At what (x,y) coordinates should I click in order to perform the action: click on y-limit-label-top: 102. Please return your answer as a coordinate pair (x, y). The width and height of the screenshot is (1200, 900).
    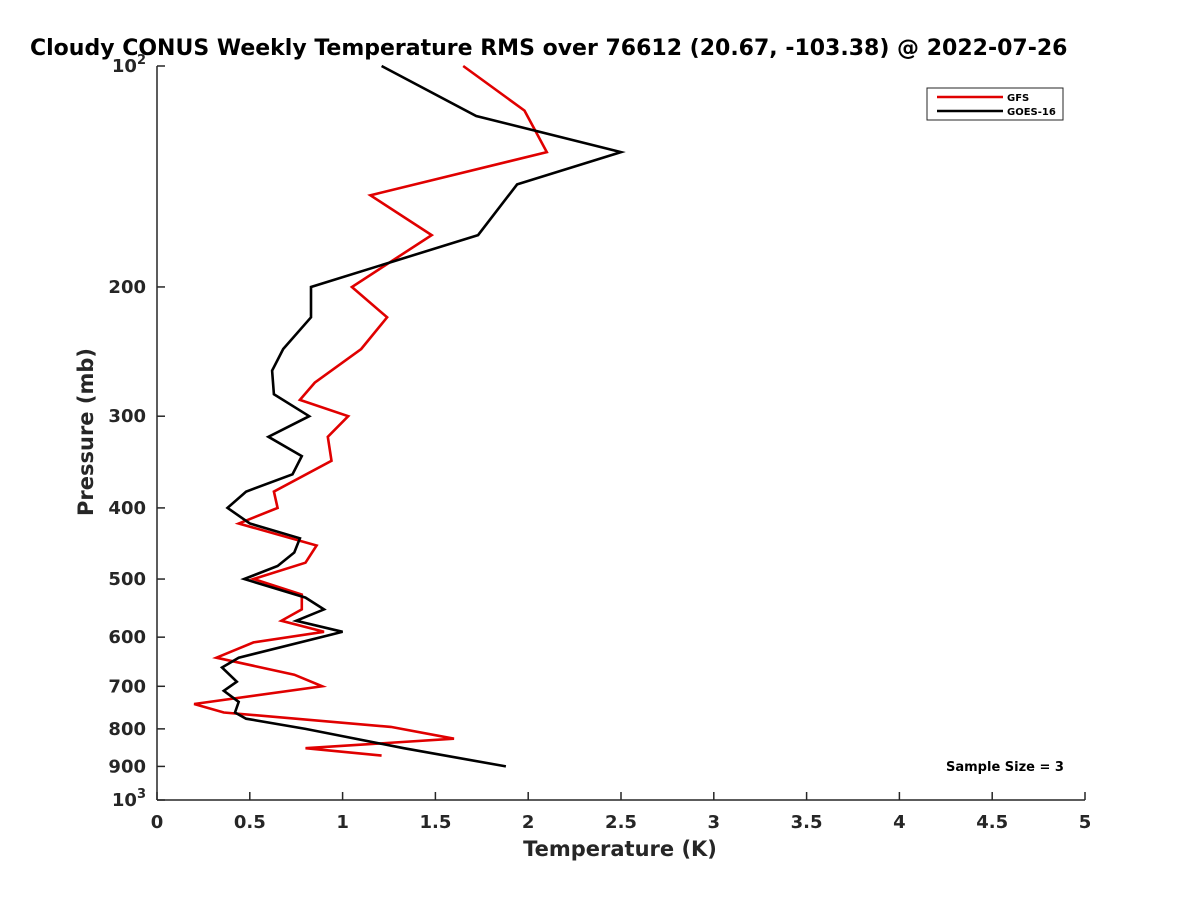
    Looking at the image, I should click on (129, 65).